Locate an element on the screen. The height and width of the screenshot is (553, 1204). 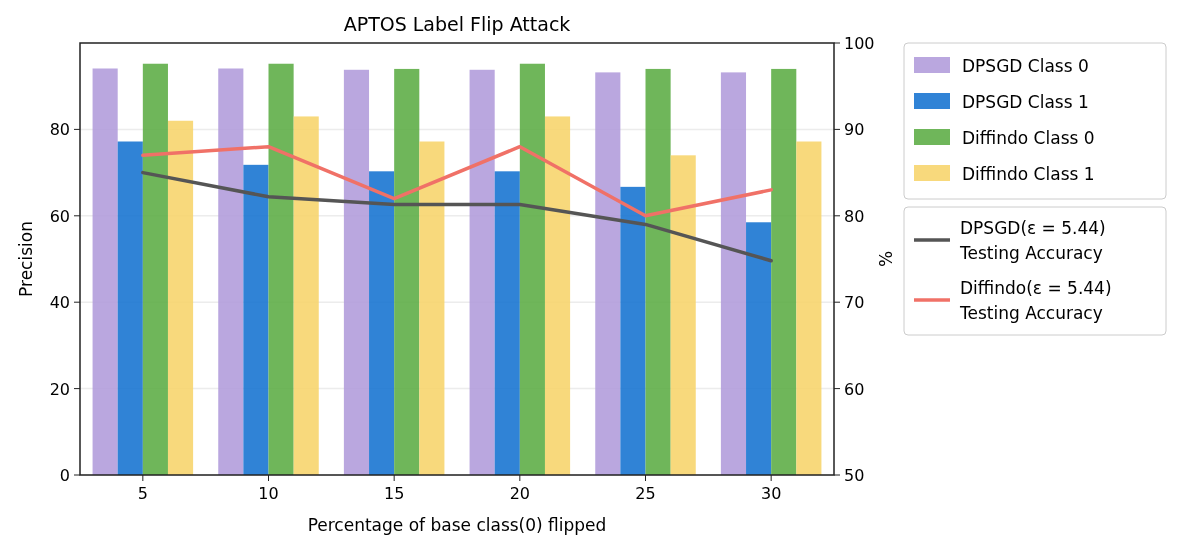
y2-tick-label: 50 is located at coordinates (854, 475).